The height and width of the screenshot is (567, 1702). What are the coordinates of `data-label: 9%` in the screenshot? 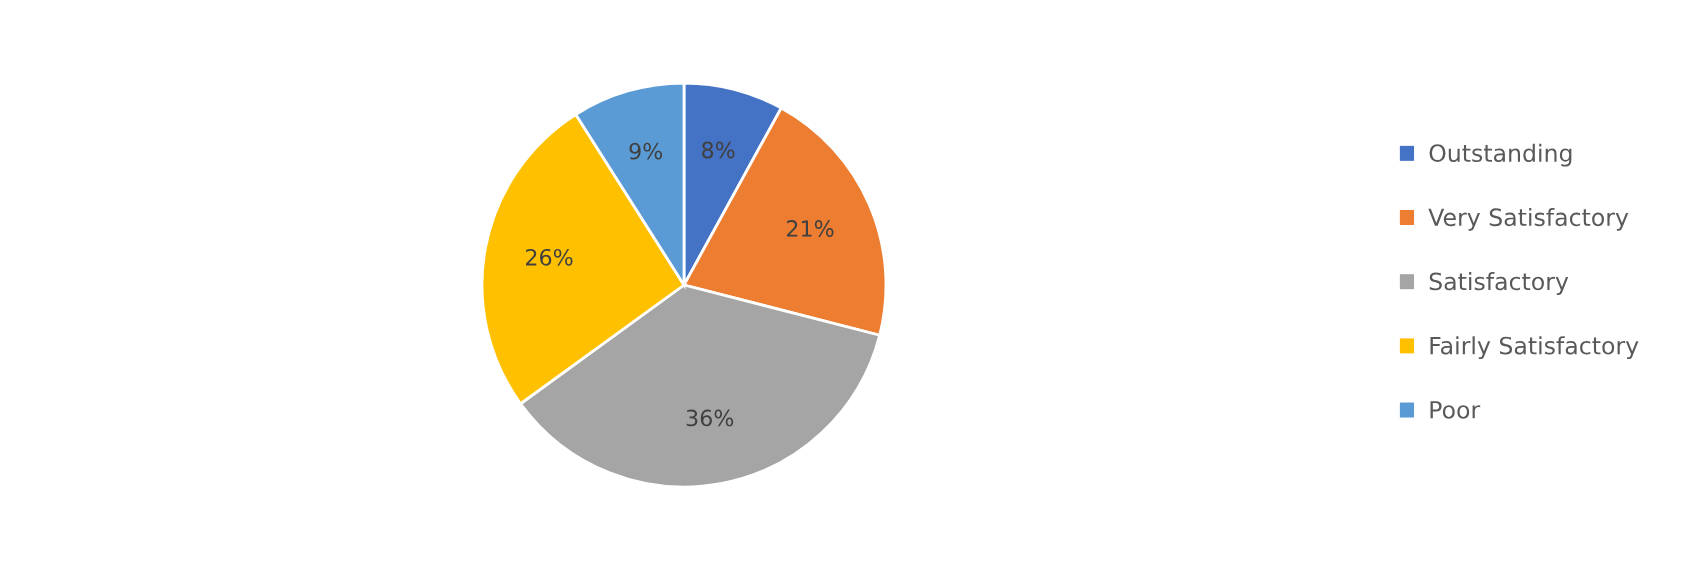 It's located at (646, 151).